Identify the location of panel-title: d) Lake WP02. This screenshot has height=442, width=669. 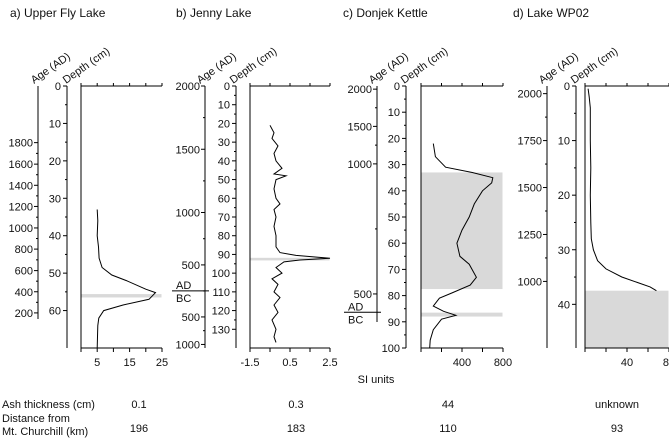
(551, 13).